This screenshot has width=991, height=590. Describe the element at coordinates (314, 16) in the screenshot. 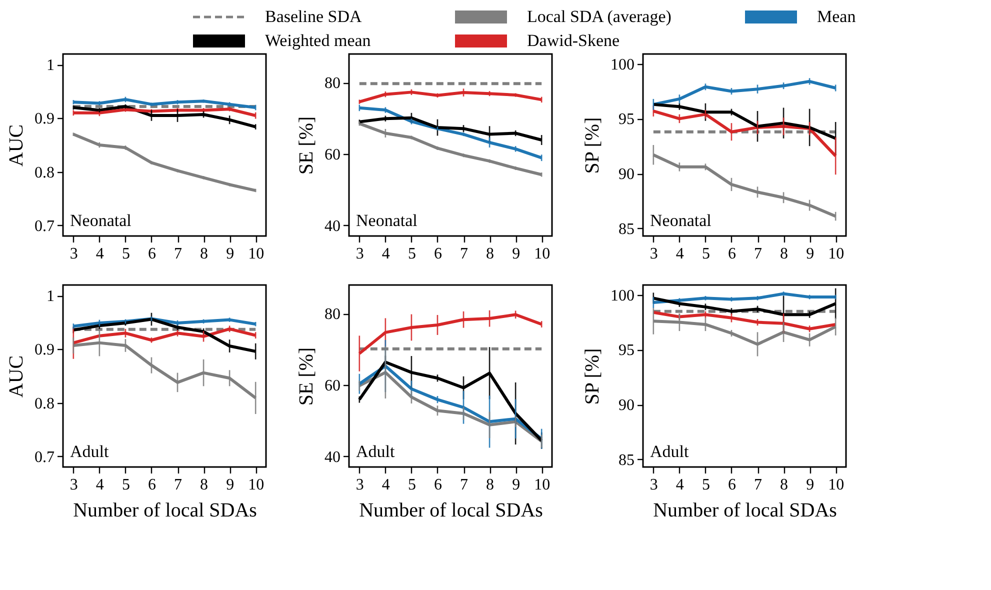

I see `legend-label: Baseline SDA` at that location.